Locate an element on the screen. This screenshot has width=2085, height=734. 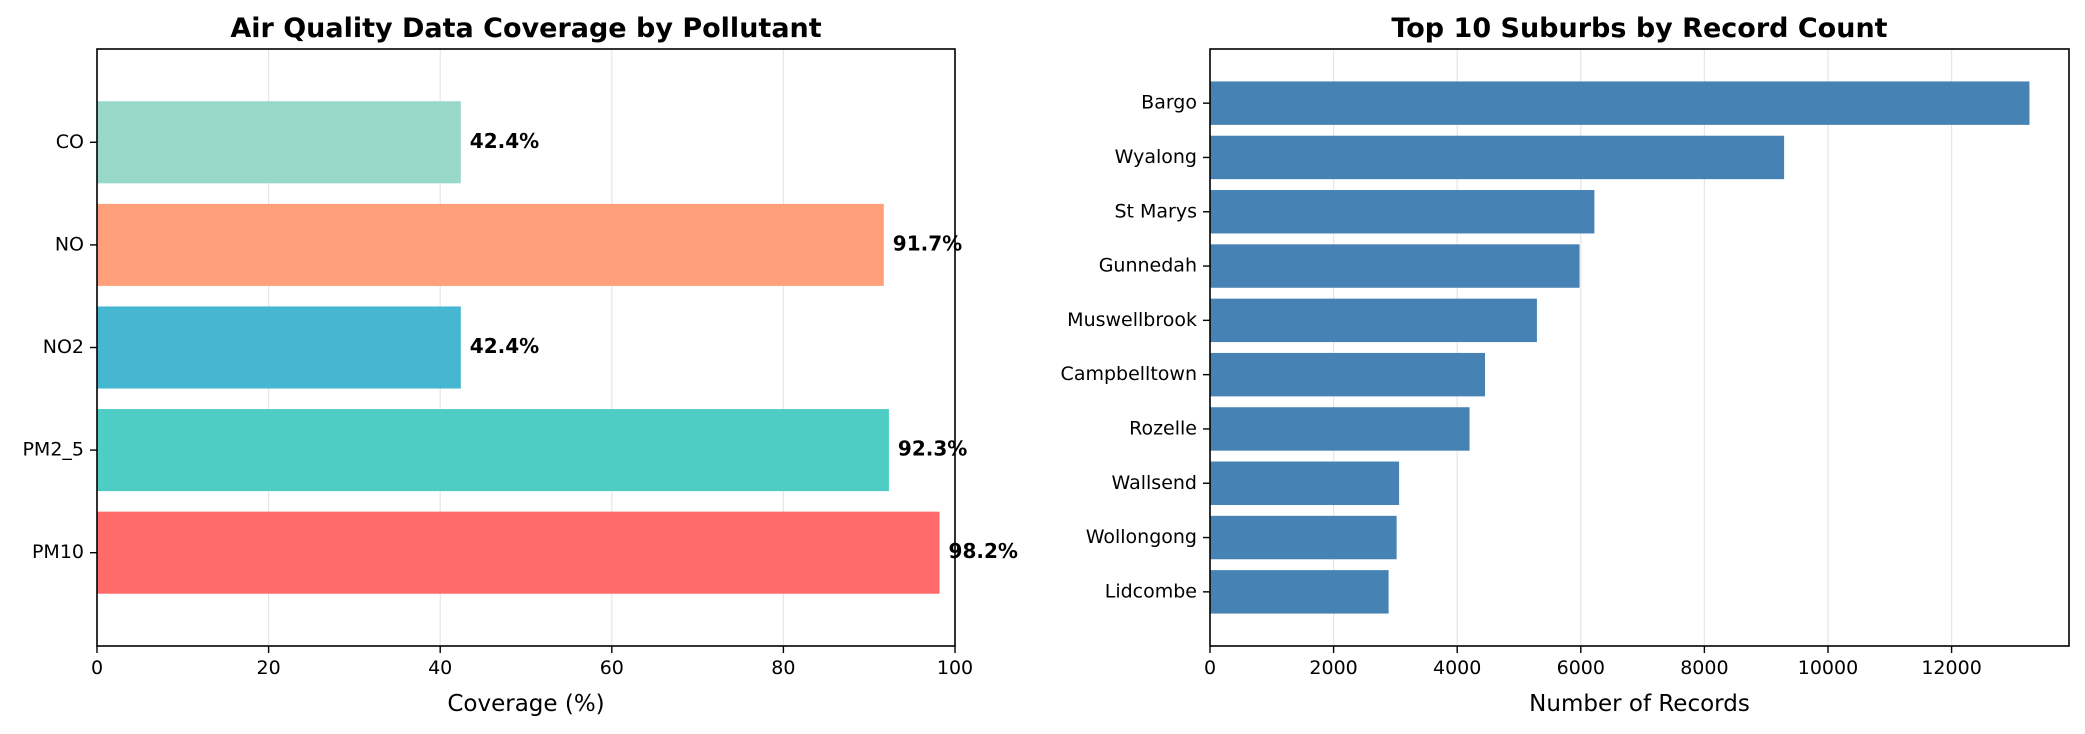
coverage-category-label: PM10 is located at coordinates (58, 552).